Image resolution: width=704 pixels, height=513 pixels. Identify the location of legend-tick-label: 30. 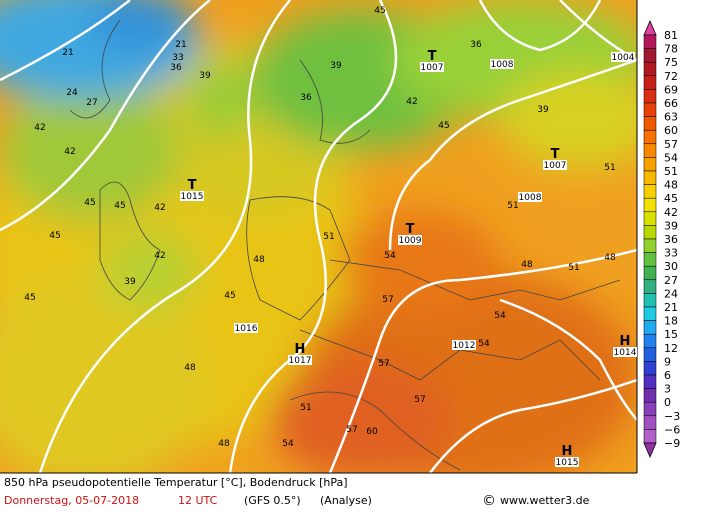
(671, 266).